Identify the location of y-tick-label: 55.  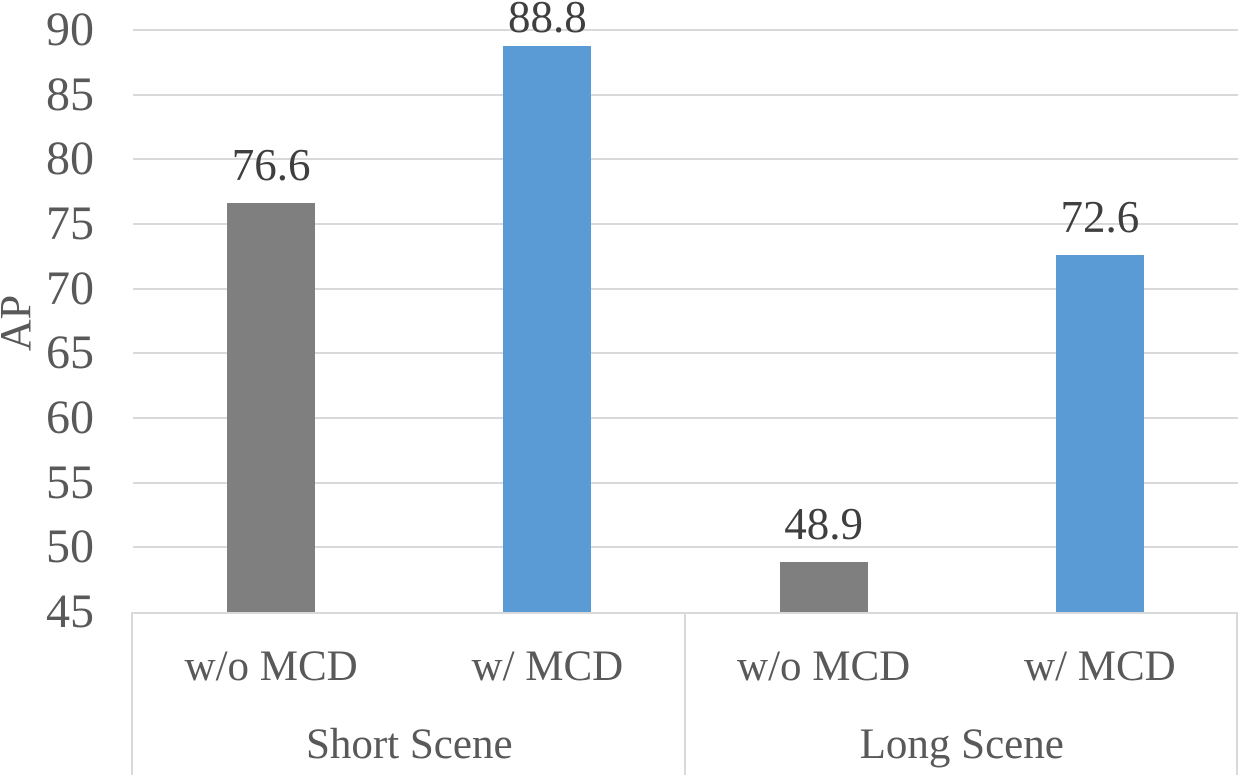
(70, 482).